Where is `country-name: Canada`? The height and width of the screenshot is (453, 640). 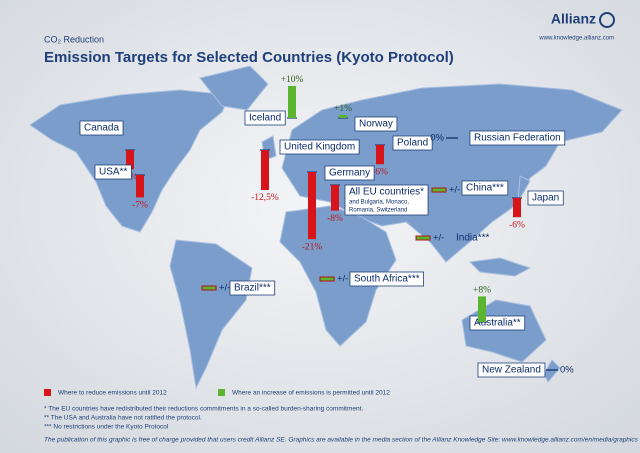
country-name: Canada is located at coordinates (101, 128).